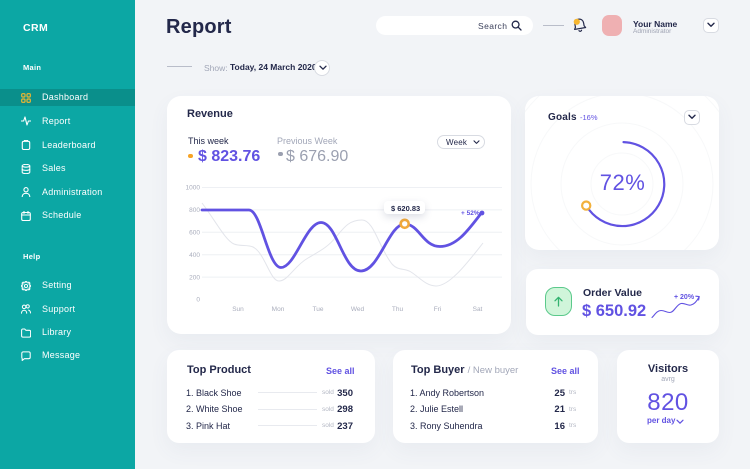 Image resolution: width=750 pixels, height=469 pixels. I want to click on svg-text: Fri, so click(438, 309).